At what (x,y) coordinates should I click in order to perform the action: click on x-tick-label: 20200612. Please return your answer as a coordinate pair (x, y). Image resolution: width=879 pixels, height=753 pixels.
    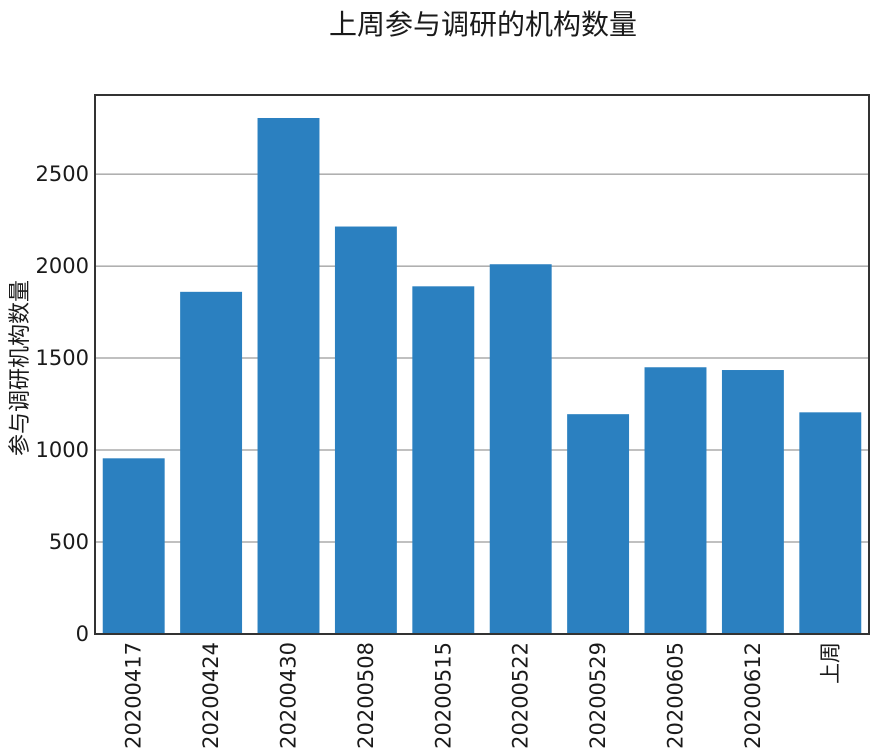
    Looking at the image, I should click on (753, 695).